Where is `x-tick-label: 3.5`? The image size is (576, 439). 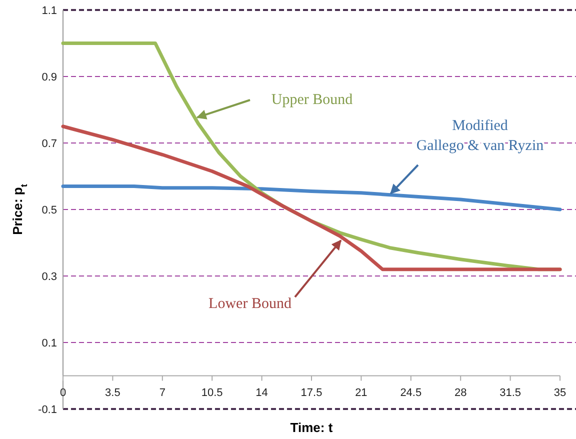
x-tick-label: 3.5 is located at coordinates (112, 392).